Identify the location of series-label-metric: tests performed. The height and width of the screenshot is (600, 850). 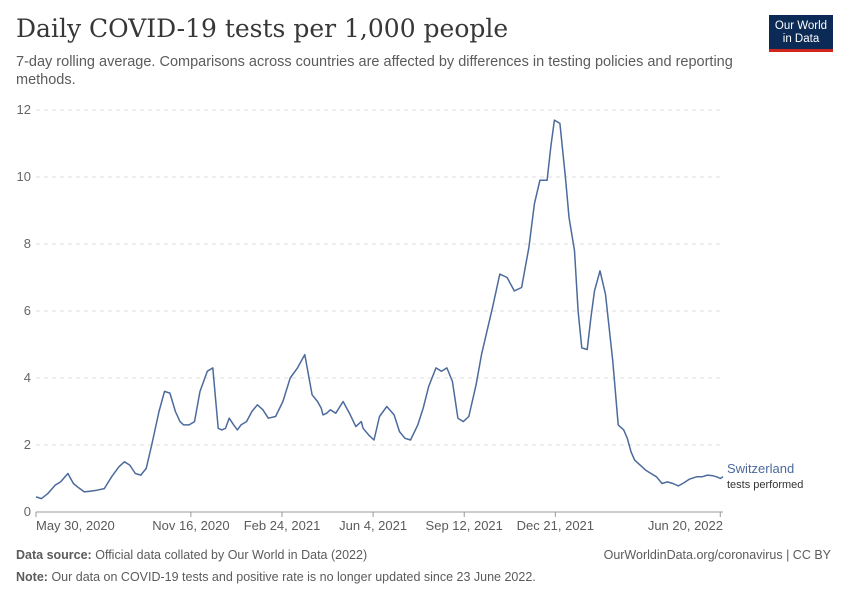
(765, 485).